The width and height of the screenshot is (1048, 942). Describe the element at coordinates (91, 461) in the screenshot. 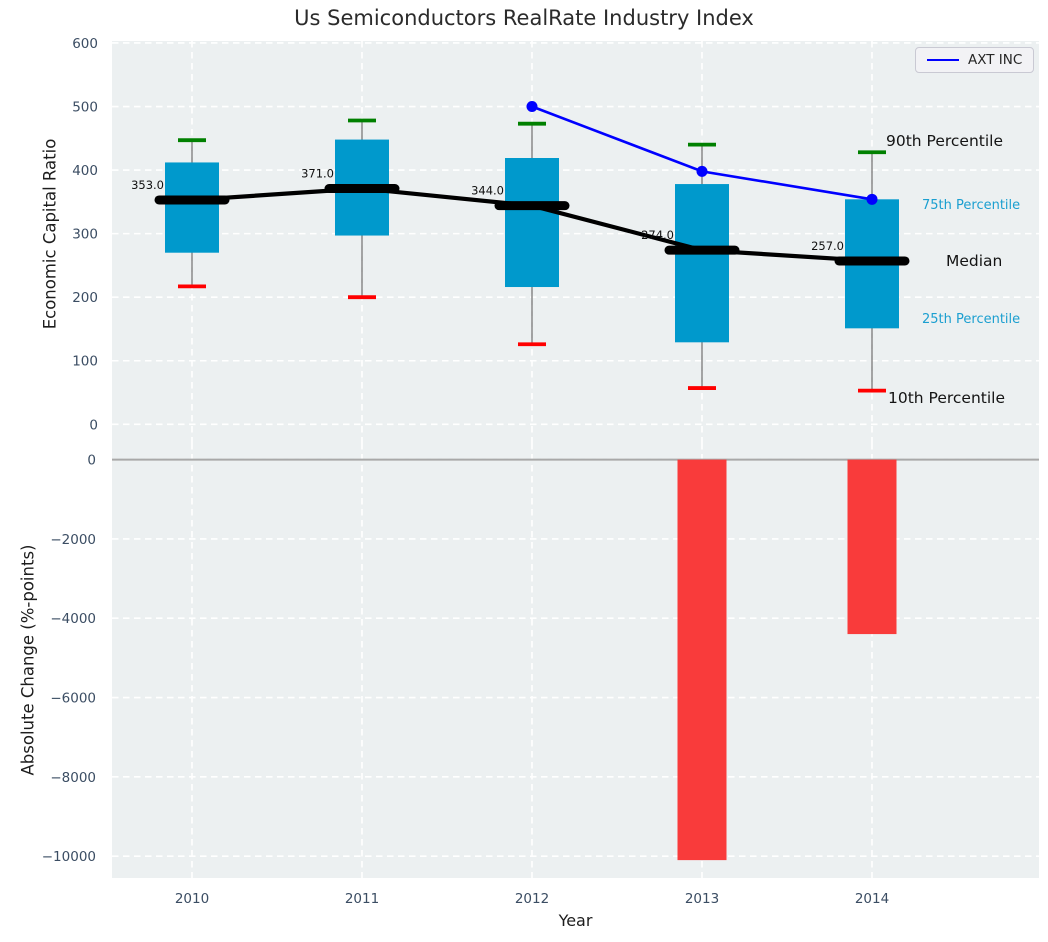

I see `bottom-y-tick-label: 0` at that location.